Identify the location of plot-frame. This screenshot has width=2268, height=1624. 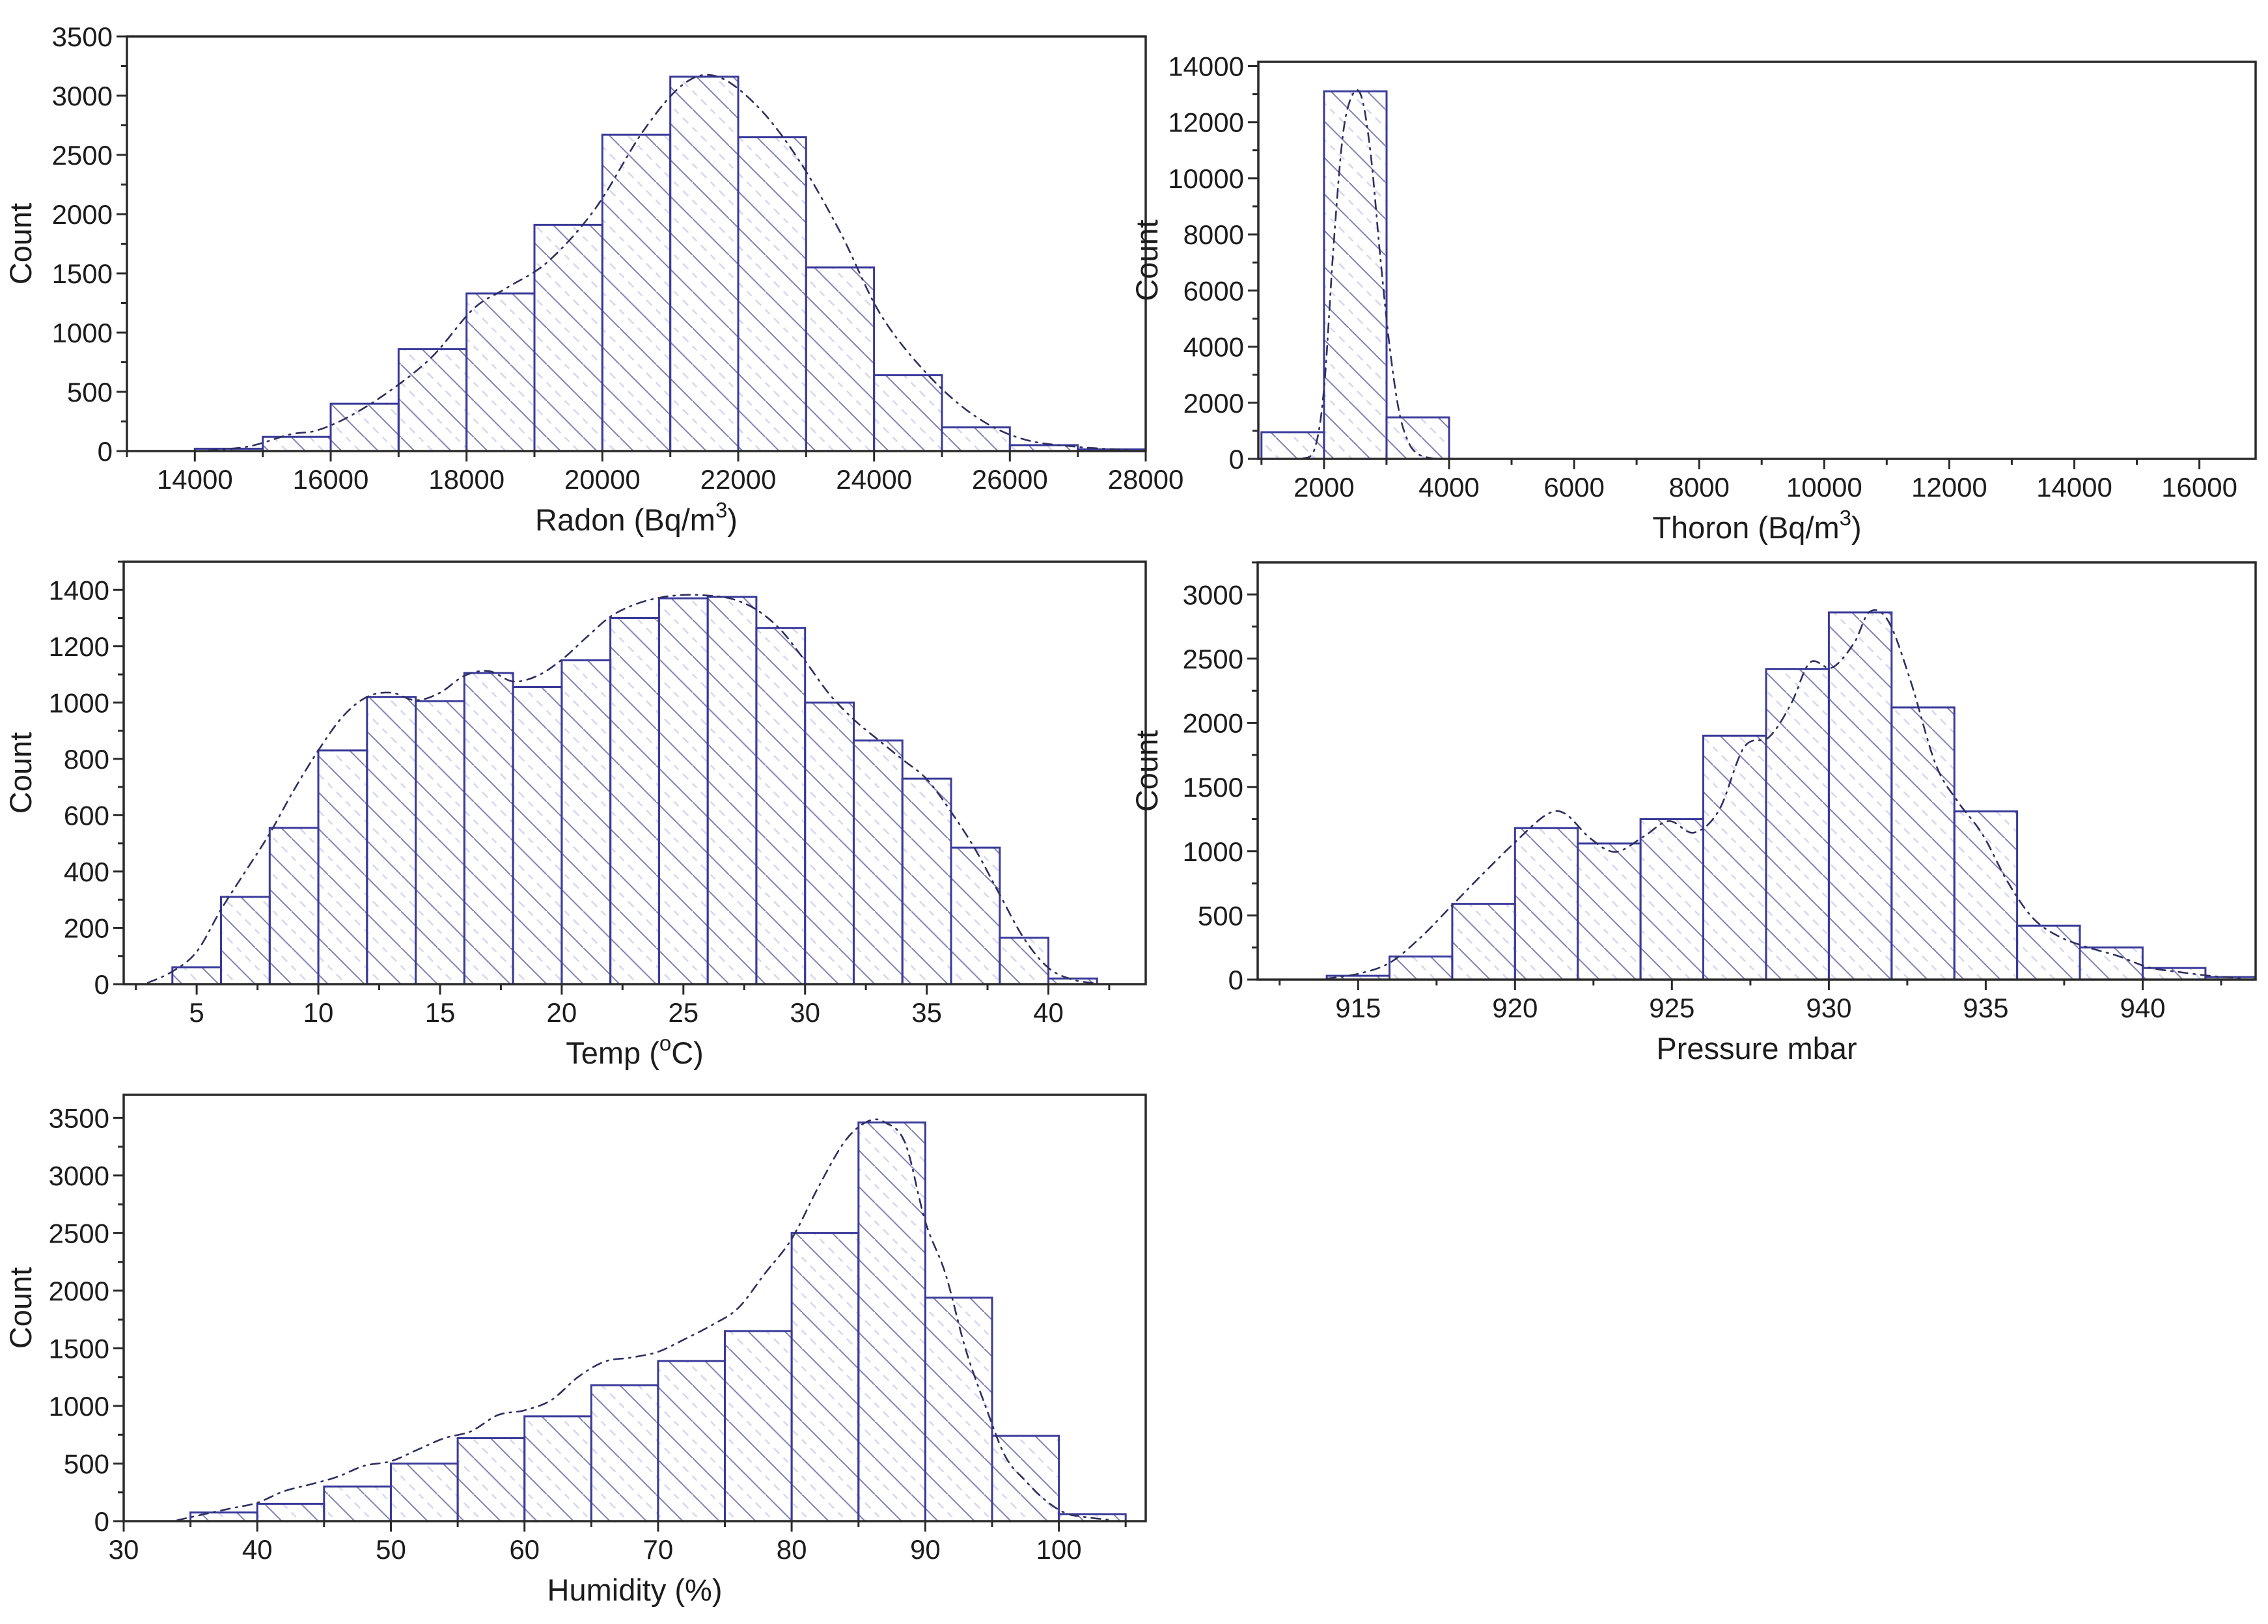
(634, 772).